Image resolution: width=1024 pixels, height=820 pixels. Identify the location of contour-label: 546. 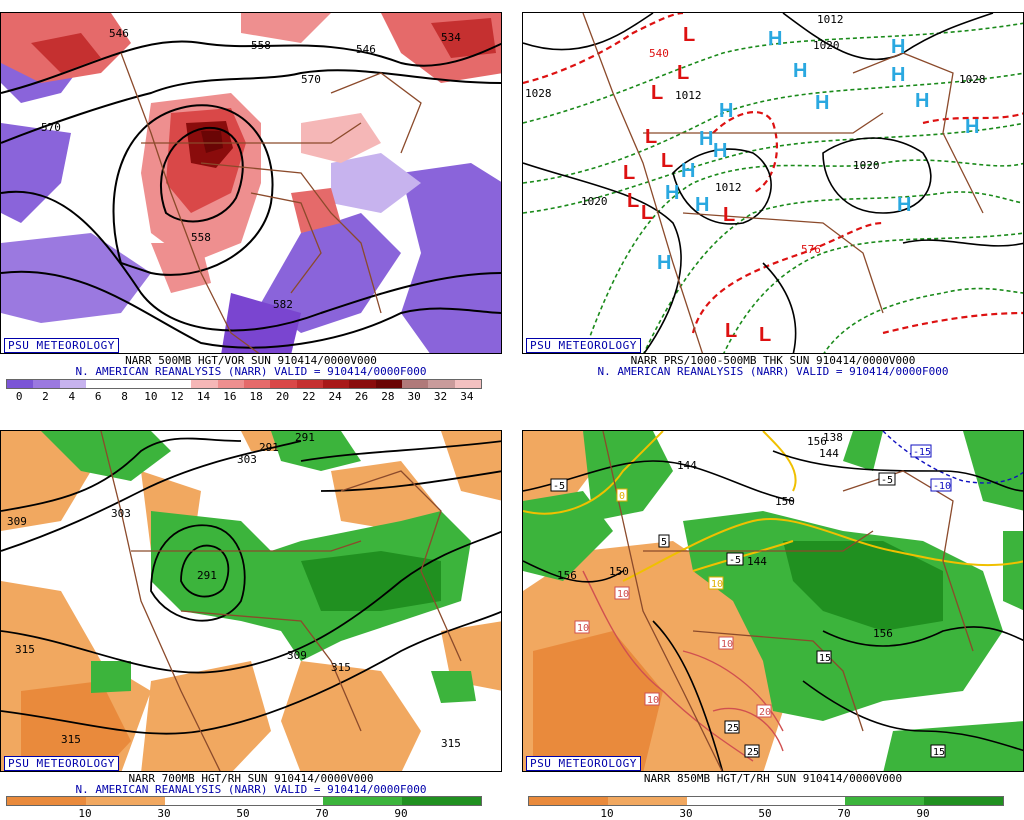
(119, 33).